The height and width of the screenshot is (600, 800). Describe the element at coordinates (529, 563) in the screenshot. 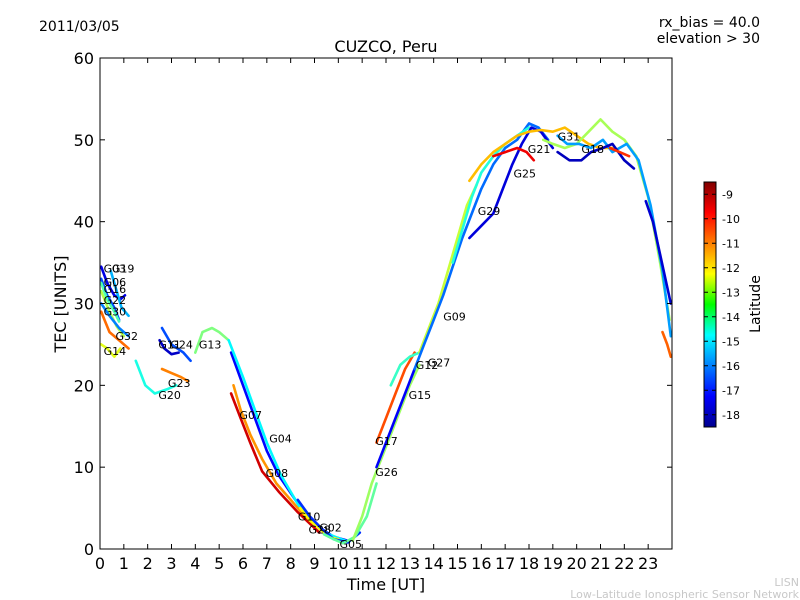

I see `x-tick-label: 18` at that location.